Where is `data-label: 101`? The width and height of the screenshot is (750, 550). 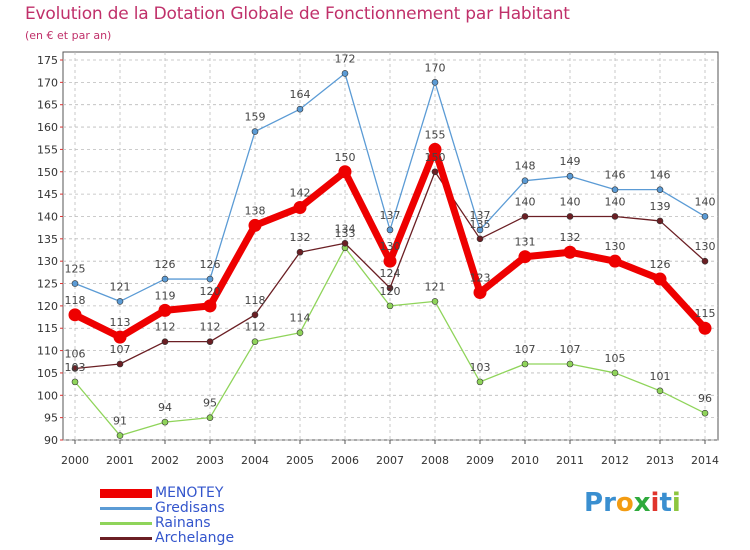
data-label: 101 is located at coordinates (660, 376).